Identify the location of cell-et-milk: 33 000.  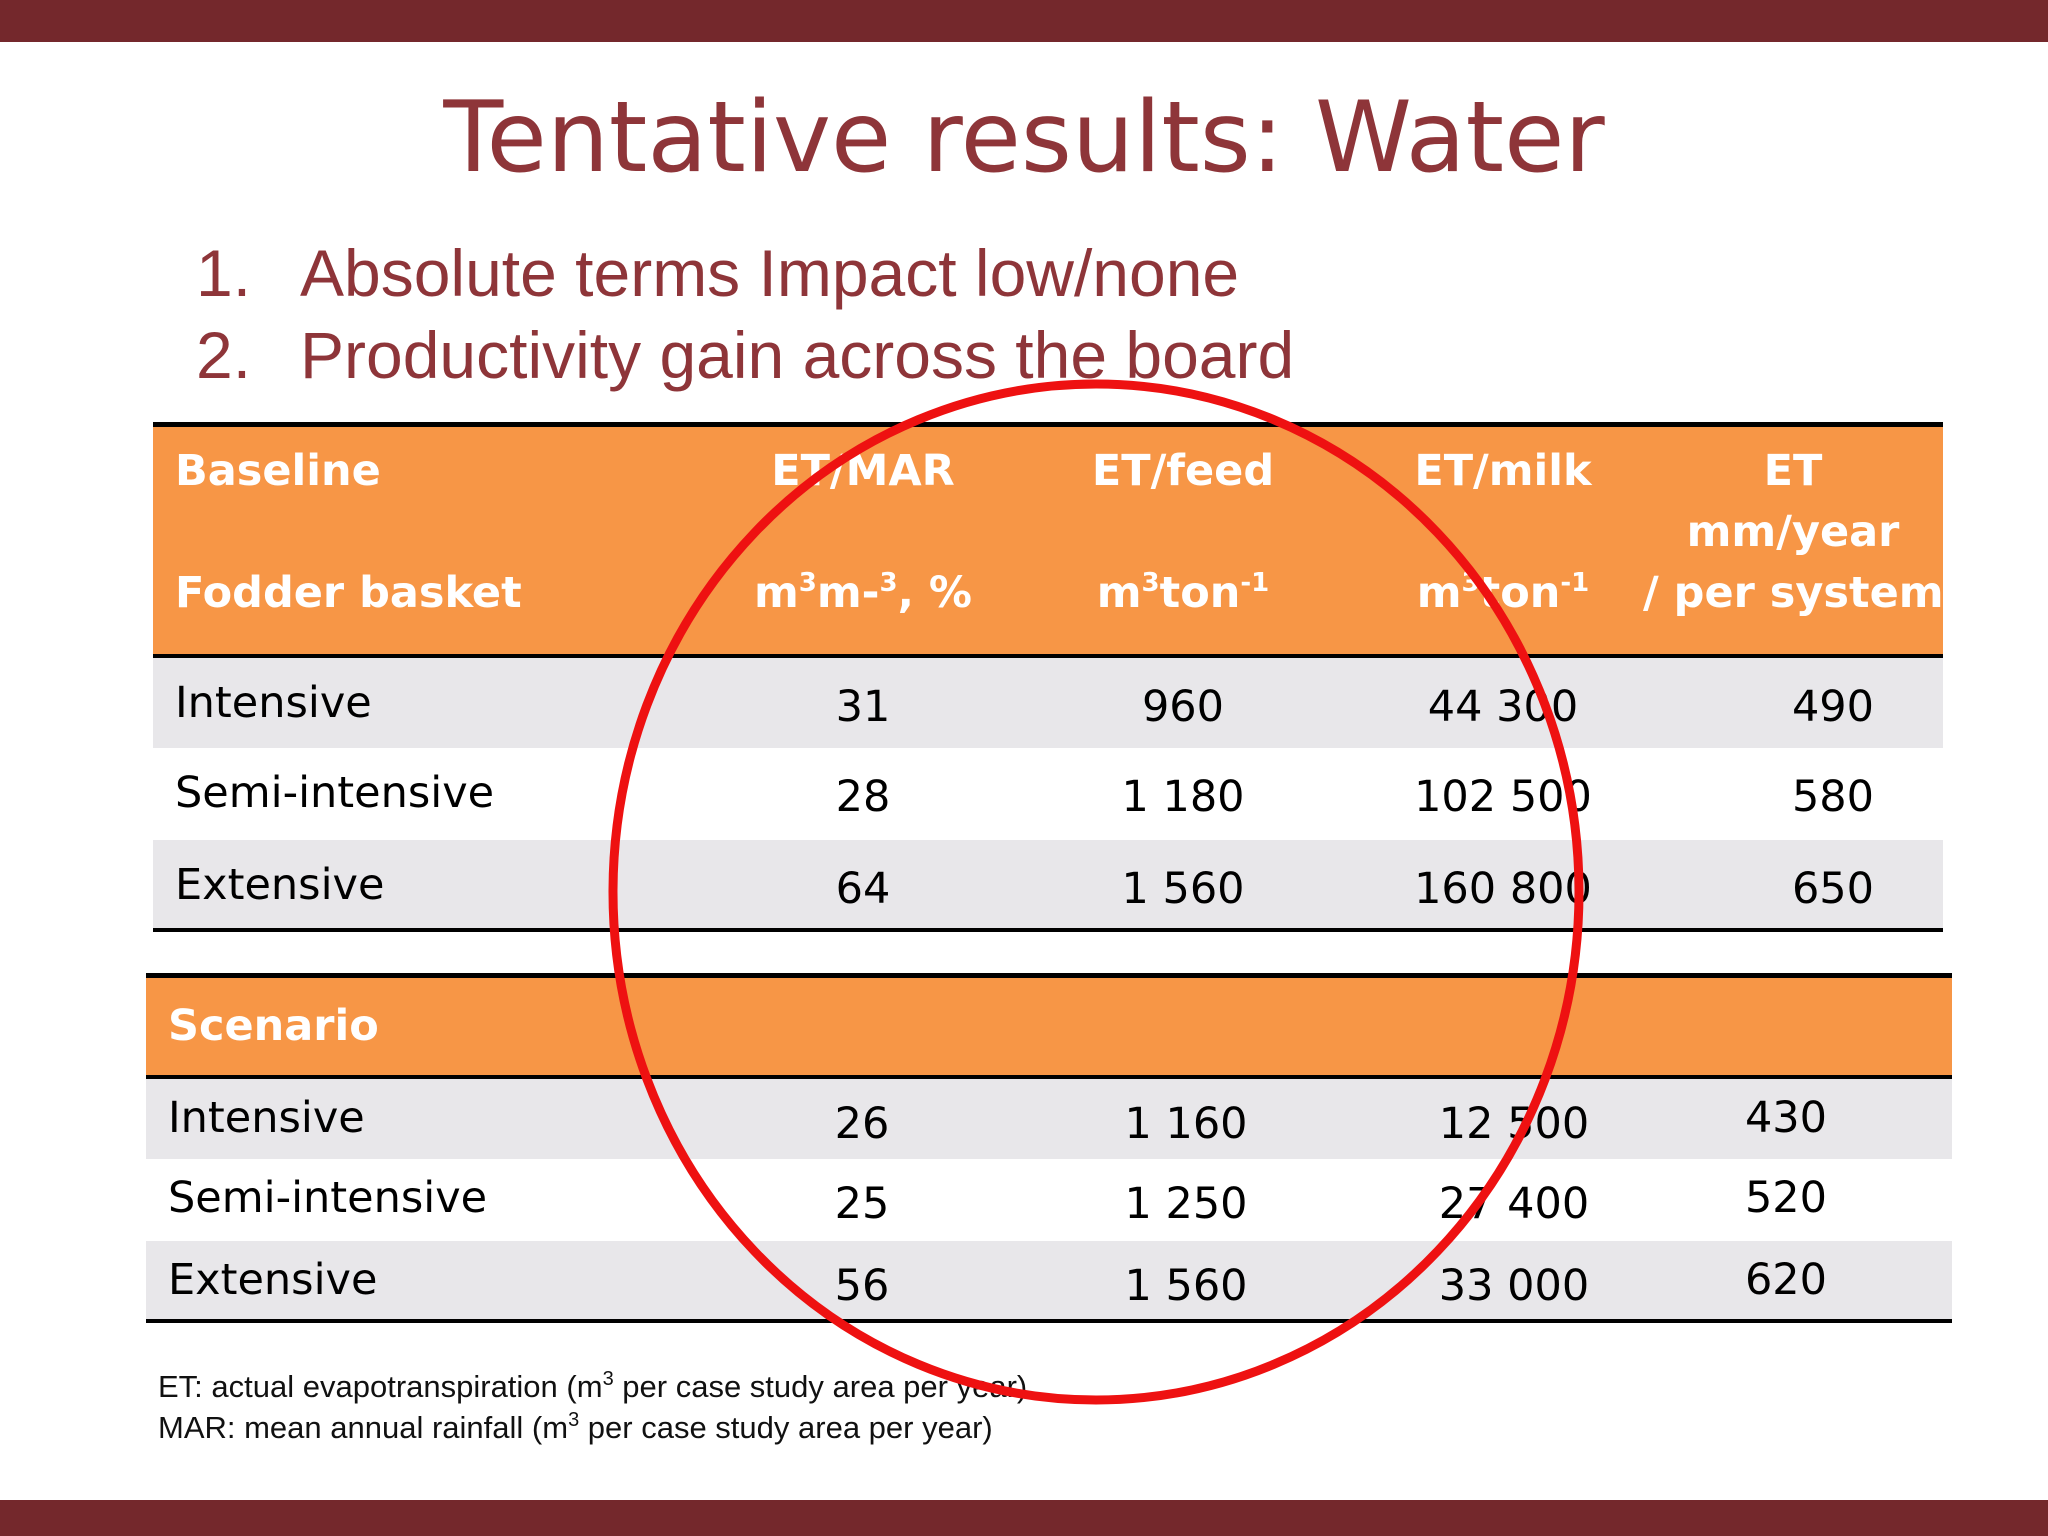
(1514, 1286).